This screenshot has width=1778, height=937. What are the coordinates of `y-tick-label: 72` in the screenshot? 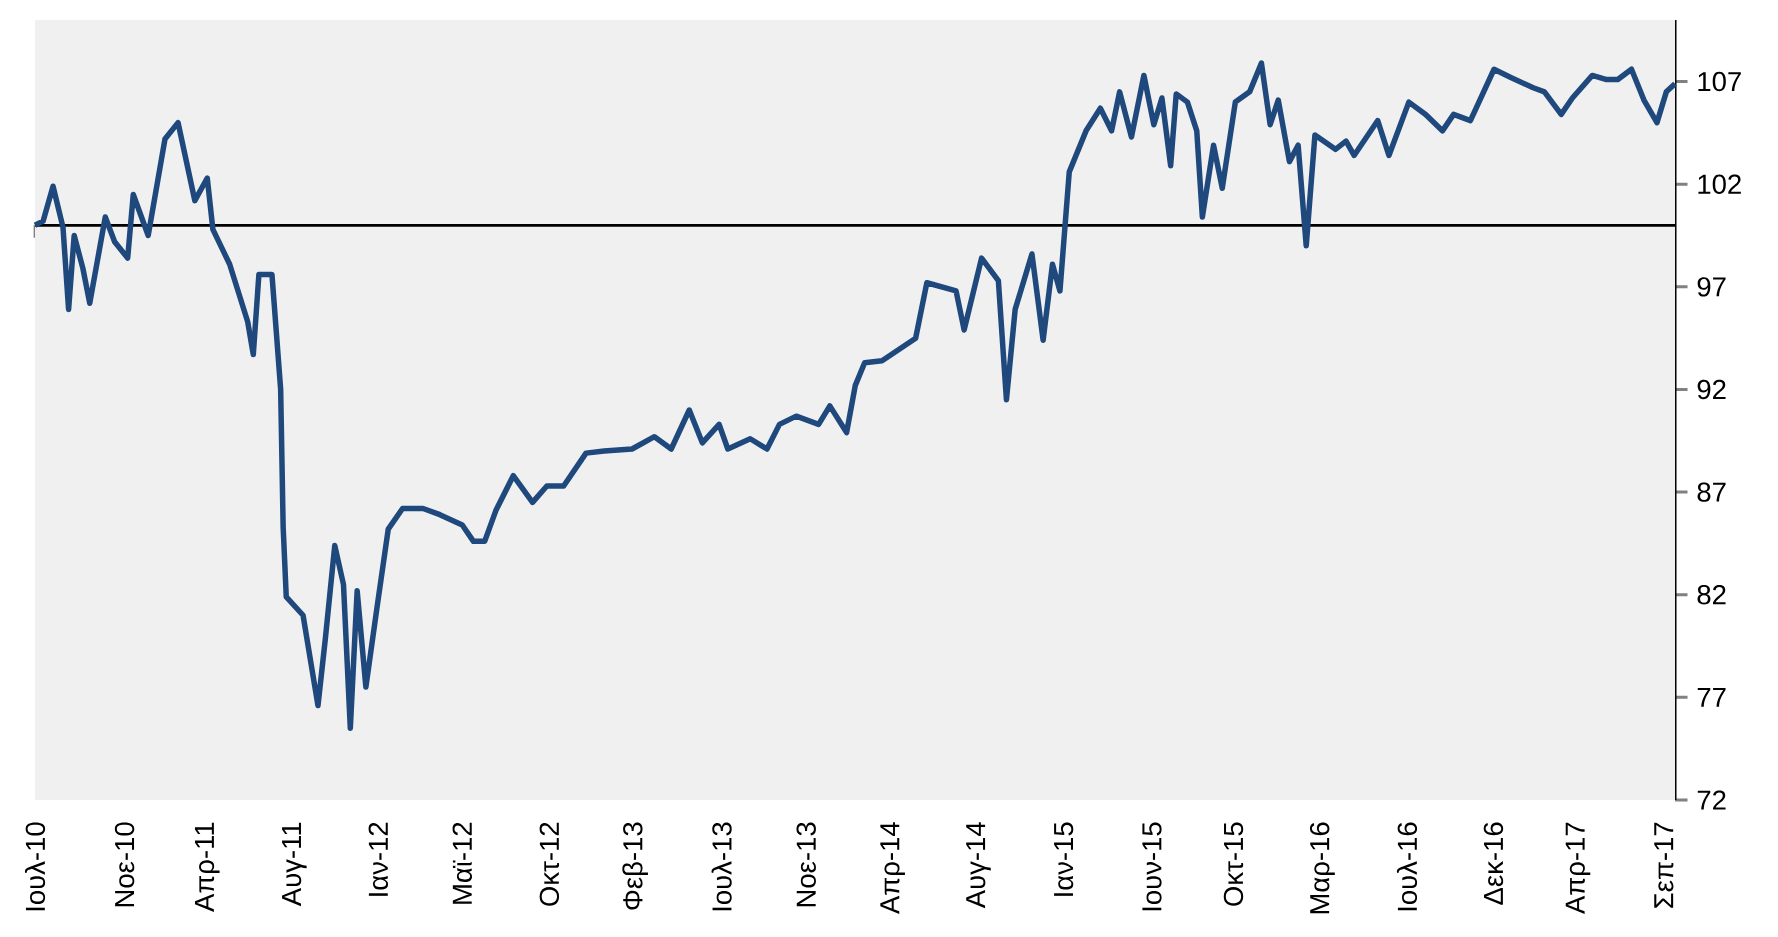 It's located at (1711, 800).